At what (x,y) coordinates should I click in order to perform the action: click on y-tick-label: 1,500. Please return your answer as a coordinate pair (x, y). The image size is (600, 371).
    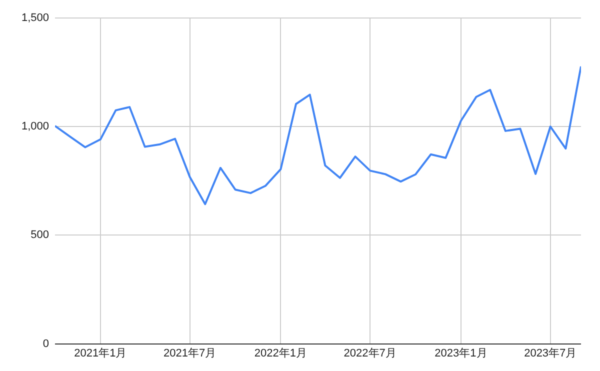
    Looking at the image, I should click on (35, 18).